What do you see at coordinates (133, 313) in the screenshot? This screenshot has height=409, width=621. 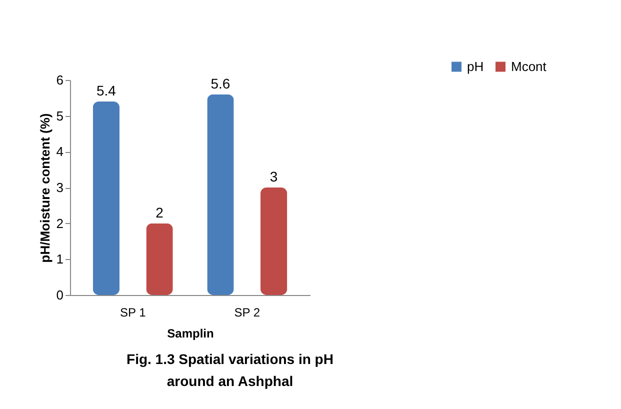 I see `x-tick-label: SP 1` at bounding box center [133, 313].